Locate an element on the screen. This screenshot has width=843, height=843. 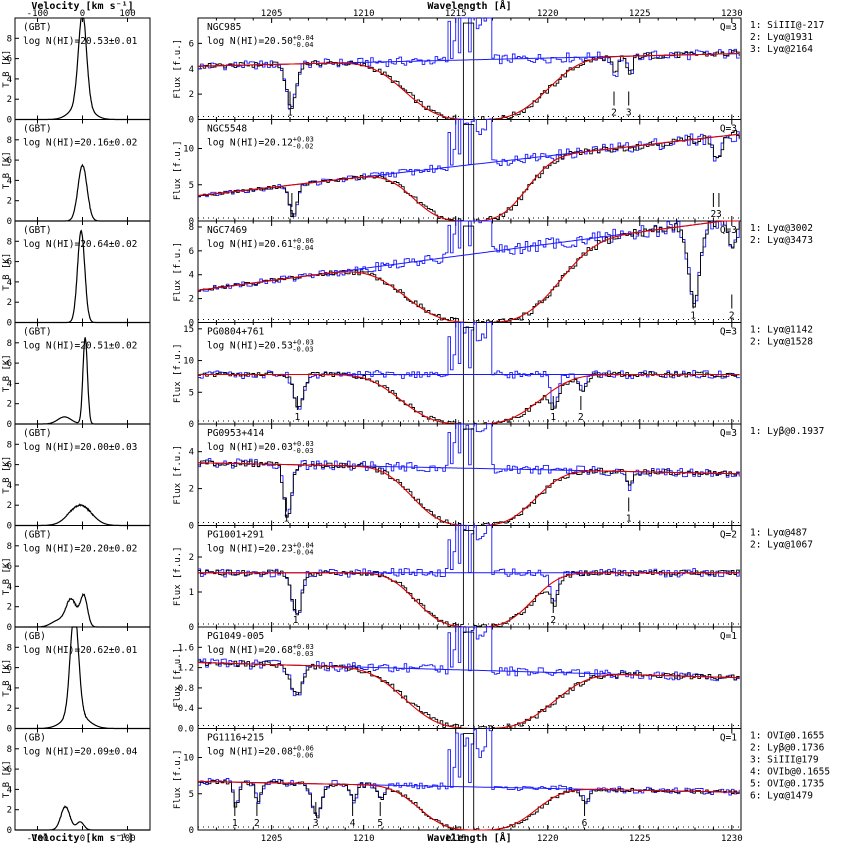
tb-nhi-label: log N(HI)=20.53±0.01 is located at coordinates (80, 41).